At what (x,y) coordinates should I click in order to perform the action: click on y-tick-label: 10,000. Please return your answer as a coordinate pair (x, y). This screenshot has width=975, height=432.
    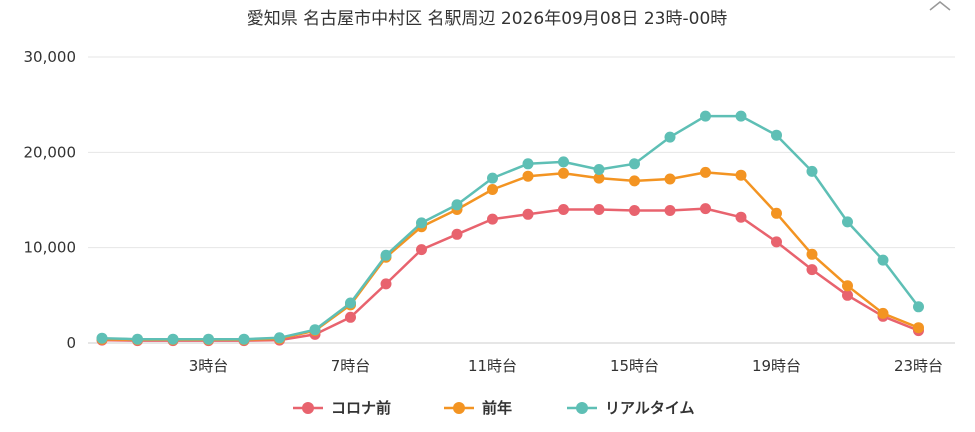
    Looking at the image, I should click on (50, 248).